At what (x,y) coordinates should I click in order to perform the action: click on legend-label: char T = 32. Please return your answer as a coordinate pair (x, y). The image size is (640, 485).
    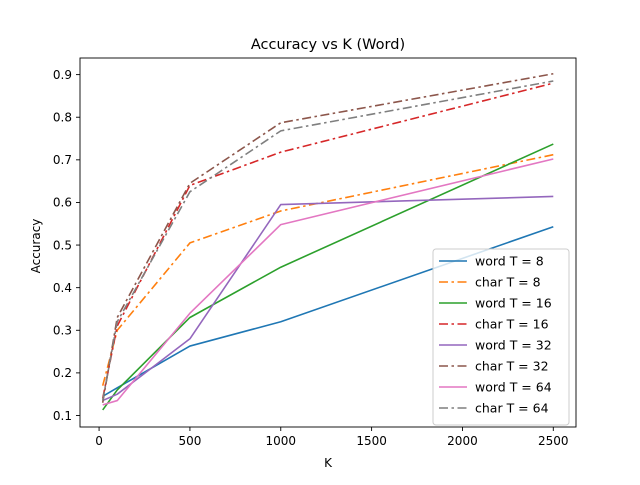
    Looking at the image, I should click on (512, 366).